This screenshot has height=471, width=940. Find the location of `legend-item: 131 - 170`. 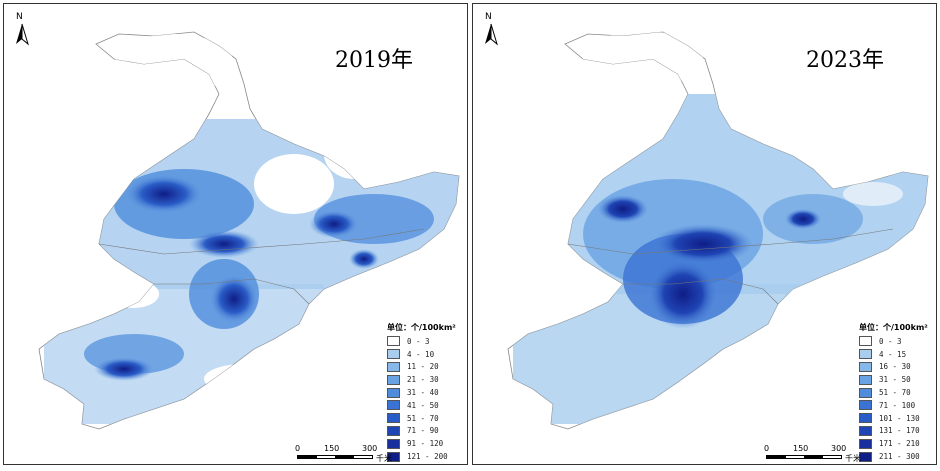

legend-item: 131 - 170 is located at coordinates (897, 431).